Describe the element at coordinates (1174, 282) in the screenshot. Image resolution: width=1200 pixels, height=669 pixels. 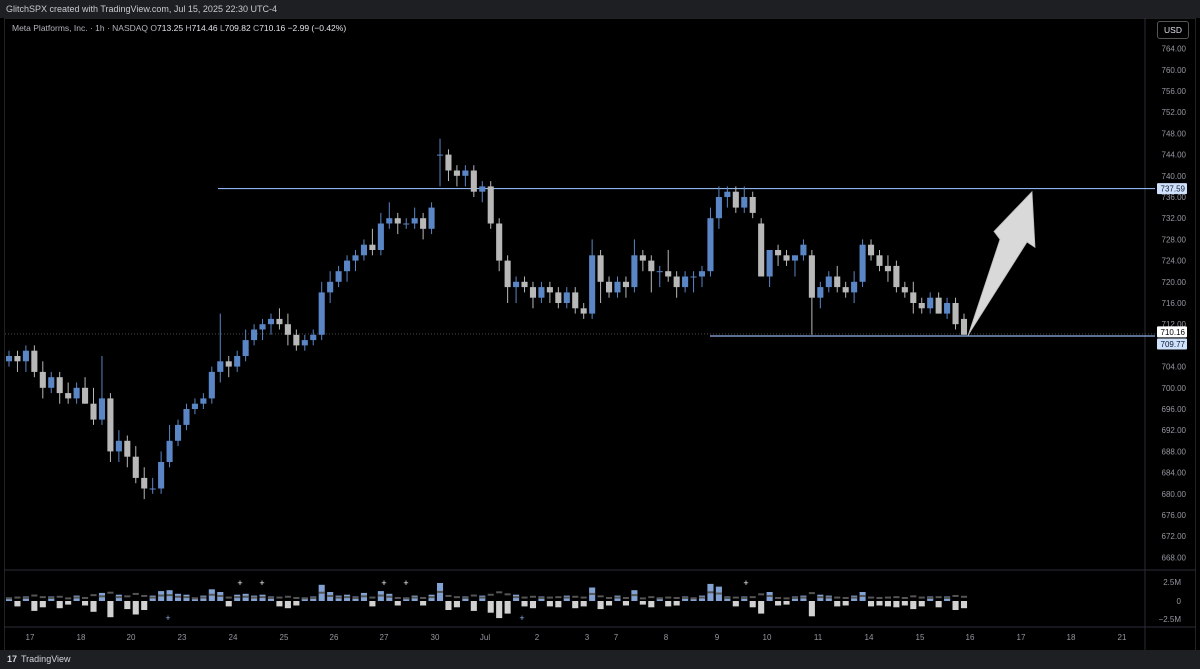
I see `y-tick-label: 720.00` at that location.